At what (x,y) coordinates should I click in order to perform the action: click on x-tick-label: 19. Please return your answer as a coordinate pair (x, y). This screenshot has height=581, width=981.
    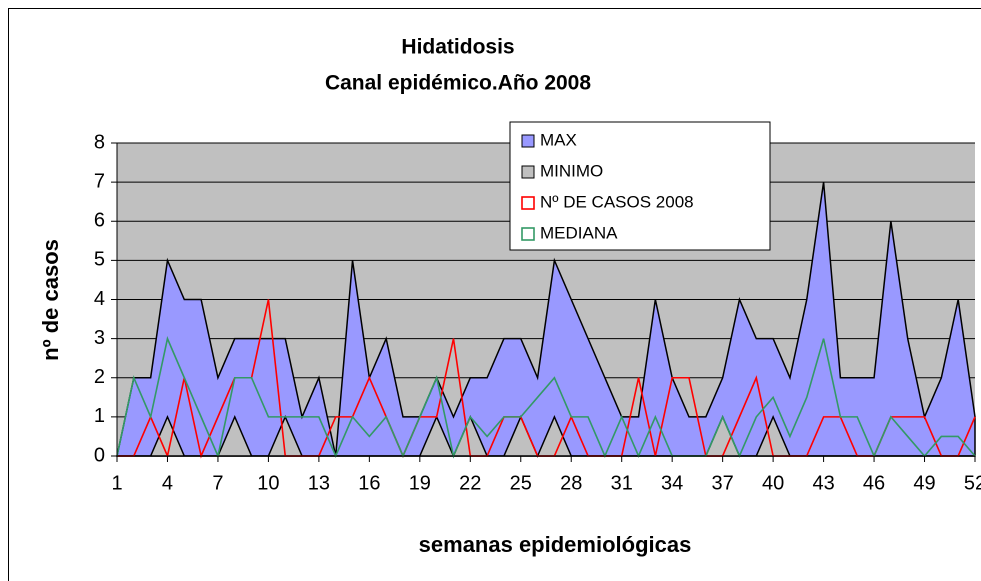
    Looking at the image, I should click on (420, 483).